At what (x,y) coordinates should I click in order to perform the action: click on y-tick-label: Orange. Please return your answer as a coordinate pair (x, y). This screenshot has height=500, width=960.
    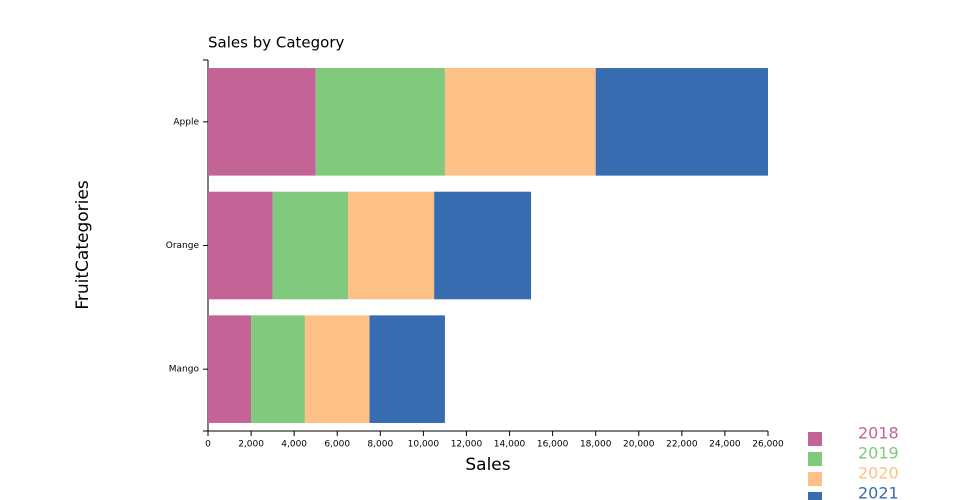
    Looking at the image, I should click on (183, 246).